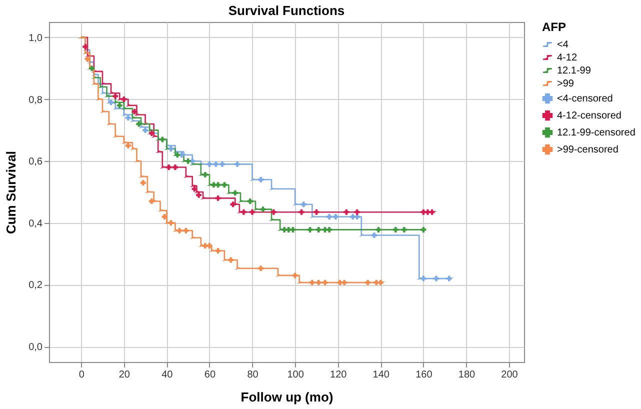  I want to click on legend-label: 12.1-99, so click(574, 71).